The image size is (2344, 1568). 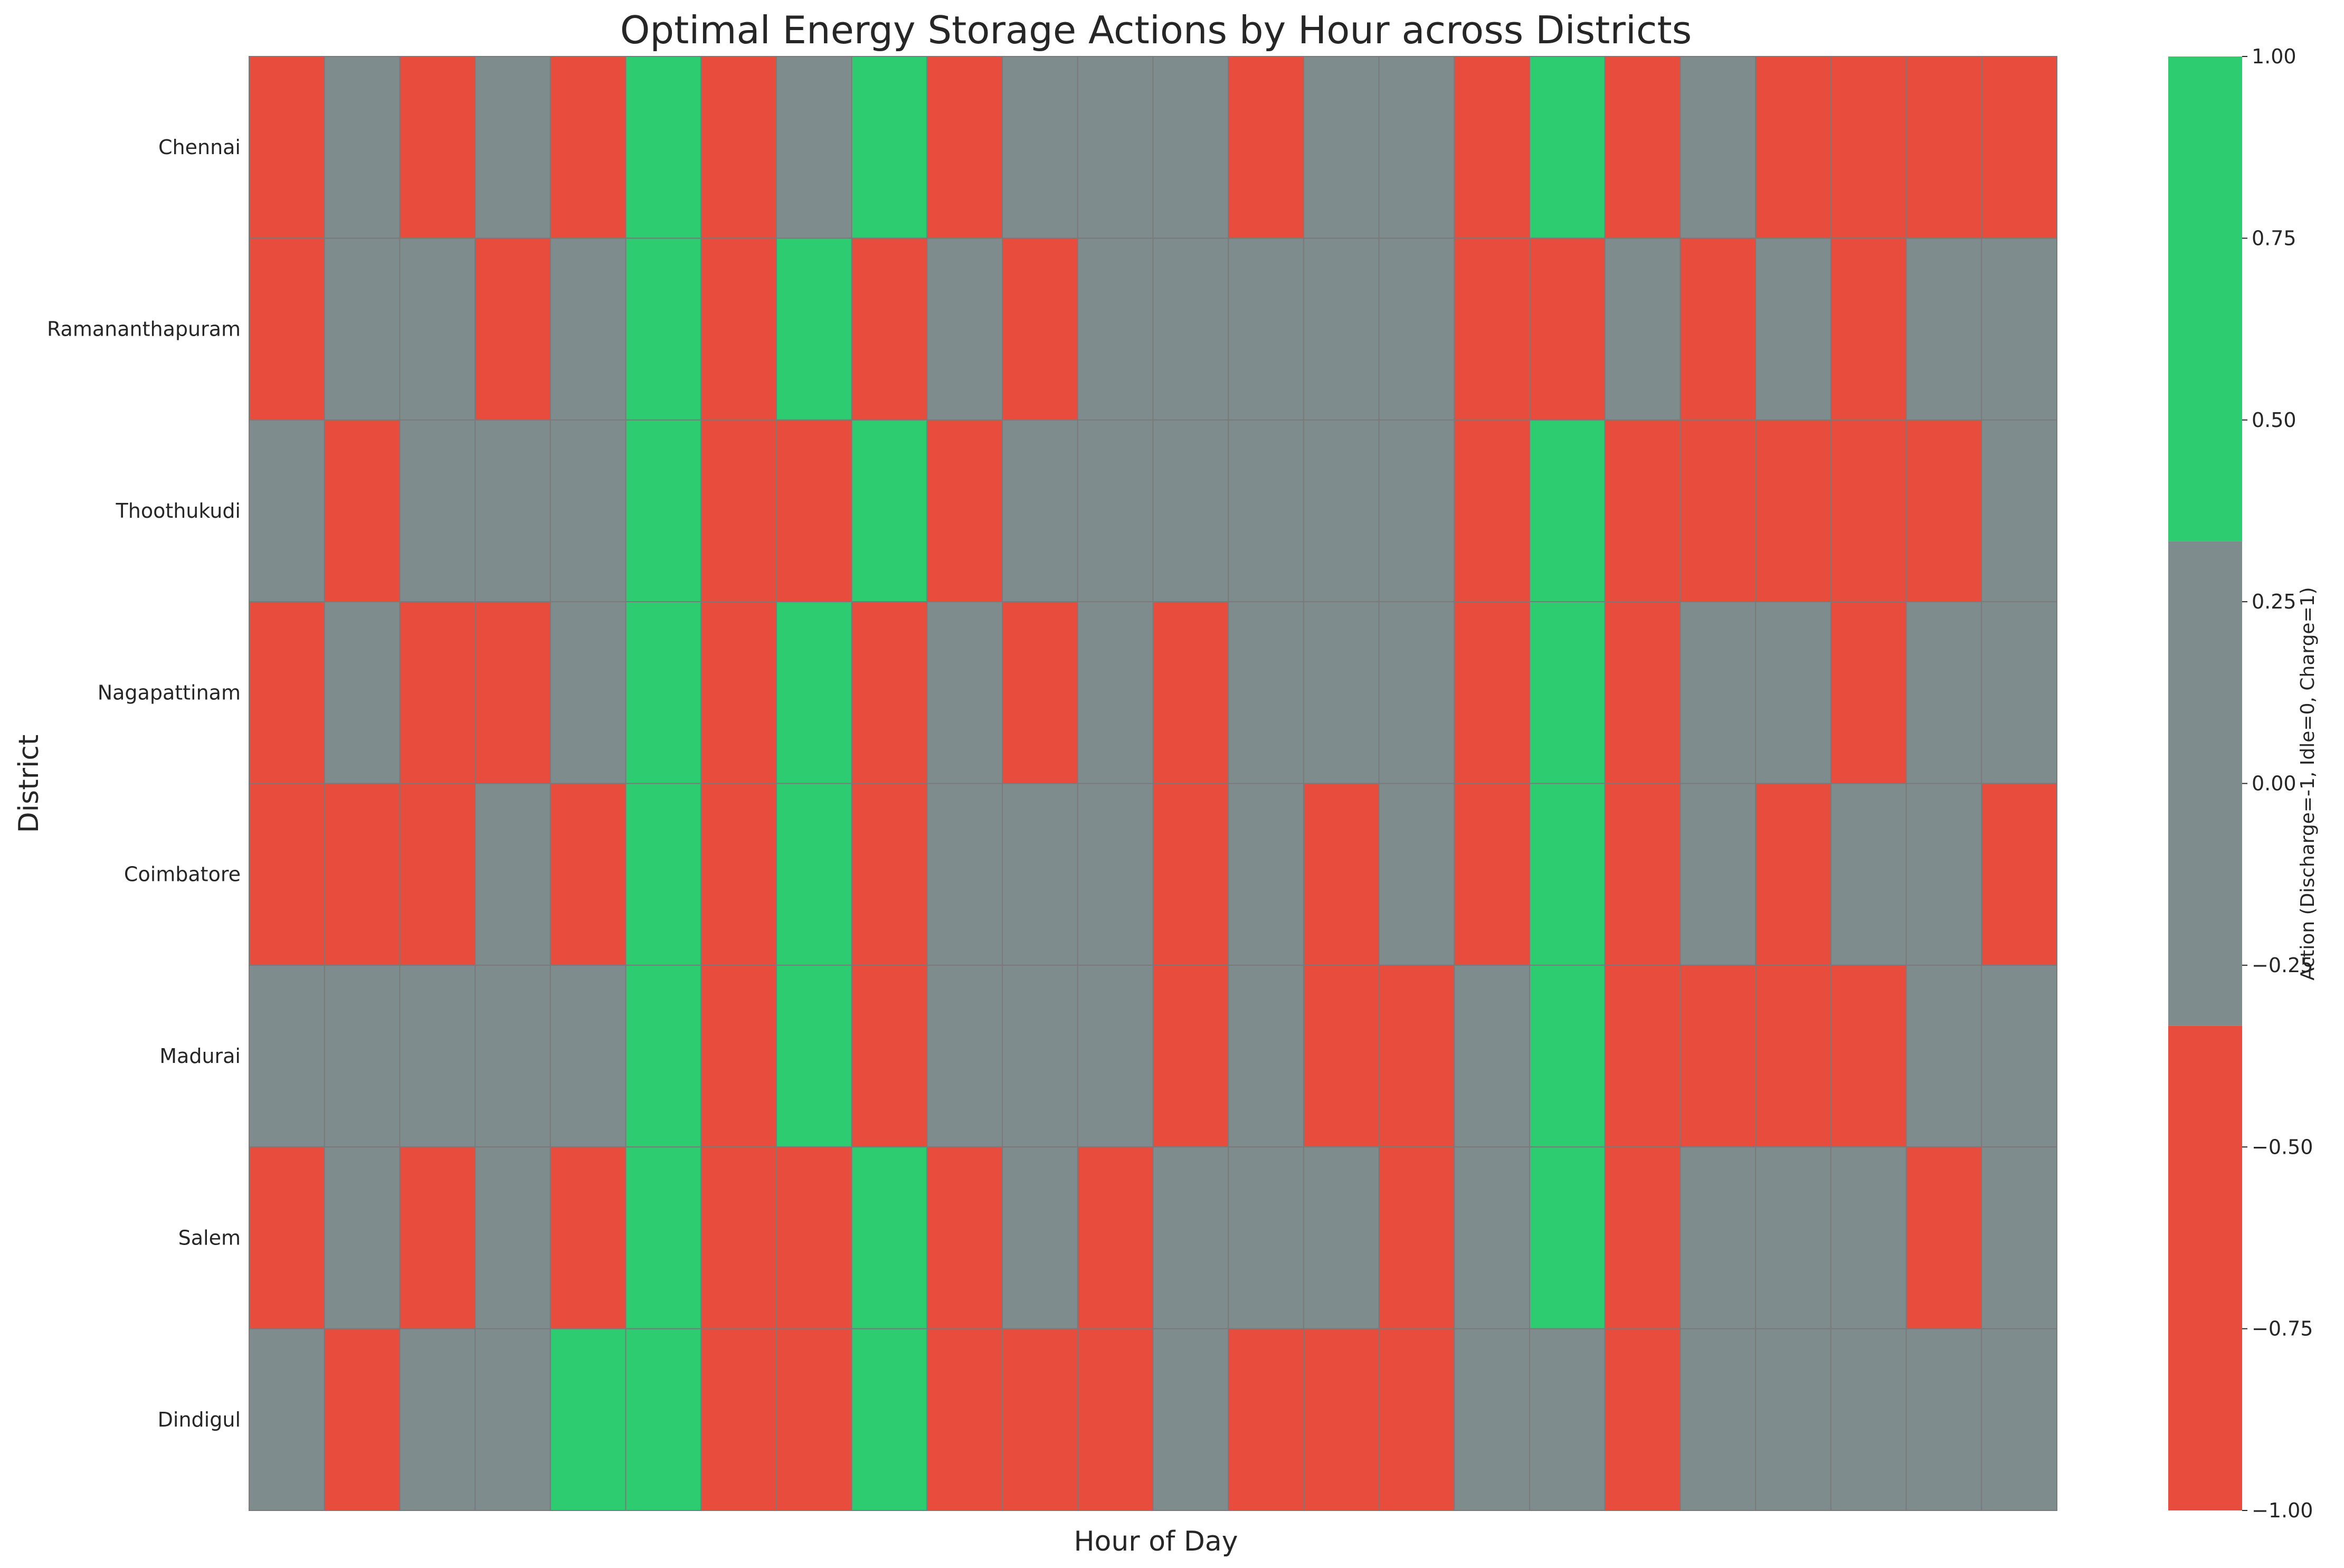 I want to click on row-tick-label: Ramananthapuram, so click(x=144, y=329).